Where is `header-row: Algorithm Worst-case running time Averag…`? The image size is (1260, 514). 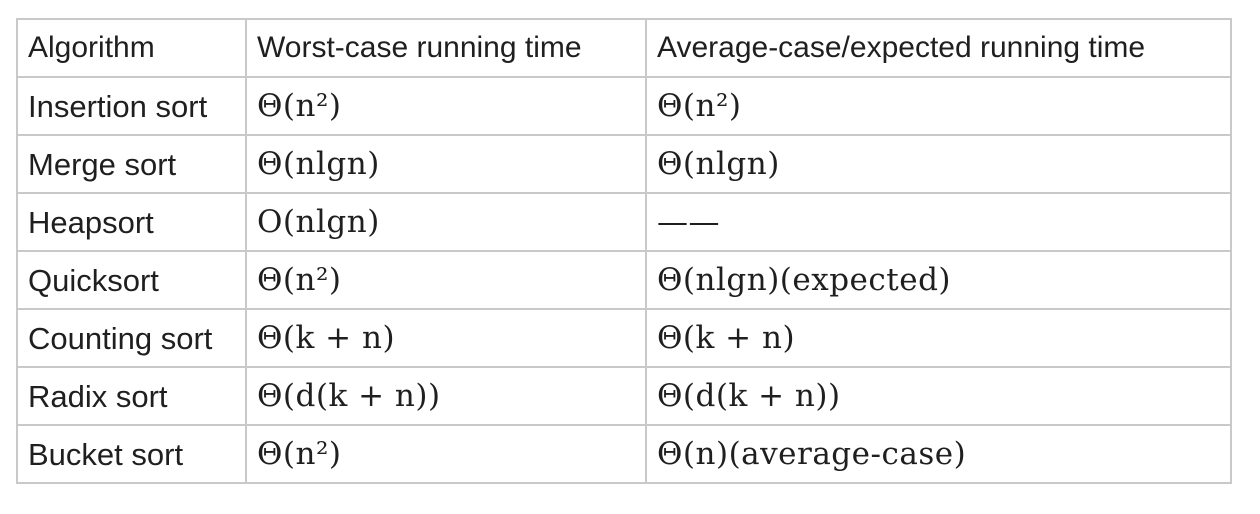
header-row: Algorithm Worst-case running time Averag… is located at coordinates (624, 48).